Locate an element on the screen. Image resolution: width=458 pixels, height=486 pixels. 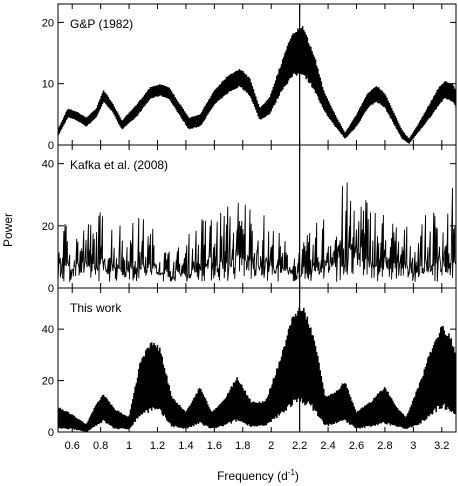
xtick-label-12: 3 is located at coordinates (413, 446).